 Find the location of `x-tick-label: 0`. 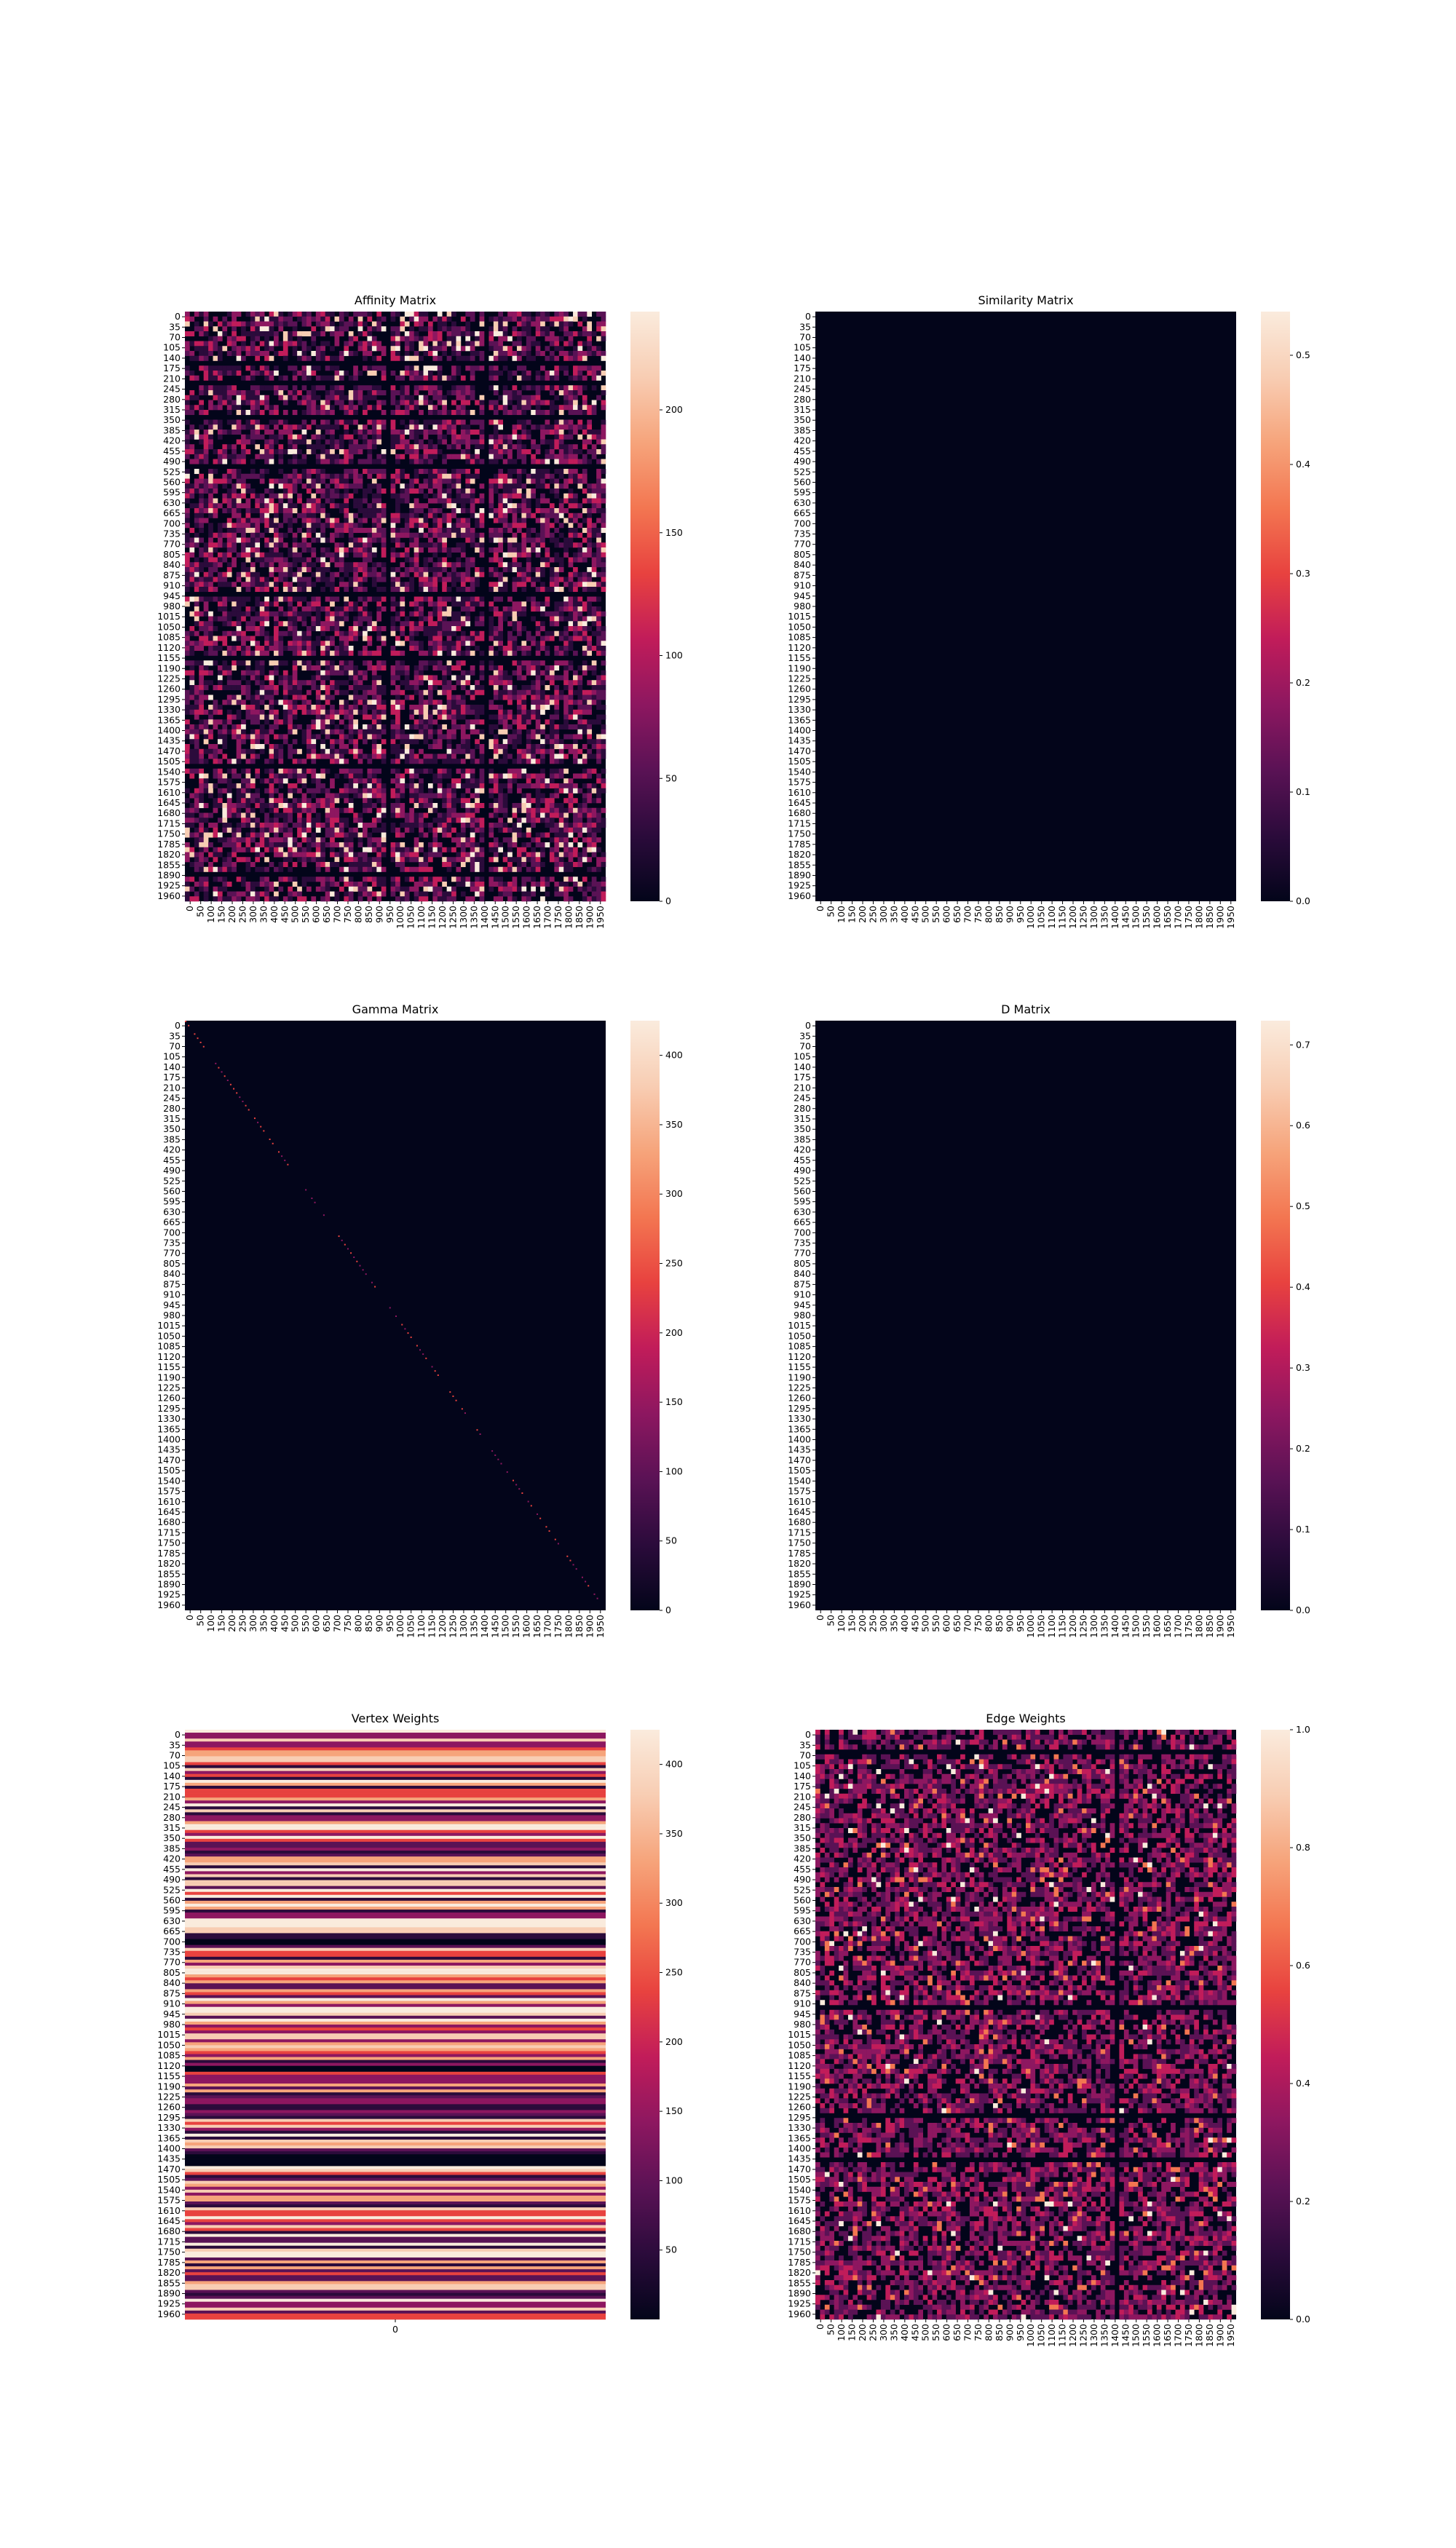

x-tick-label: 0 is located at coordinates (820, 1618).